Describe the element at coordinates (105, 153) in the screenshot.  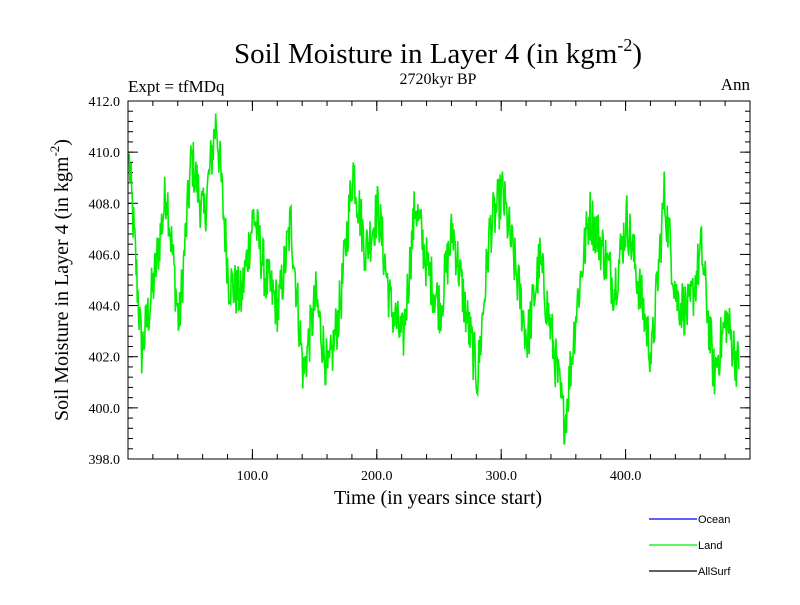
I see `y-tick-label: 410.0` at that location.